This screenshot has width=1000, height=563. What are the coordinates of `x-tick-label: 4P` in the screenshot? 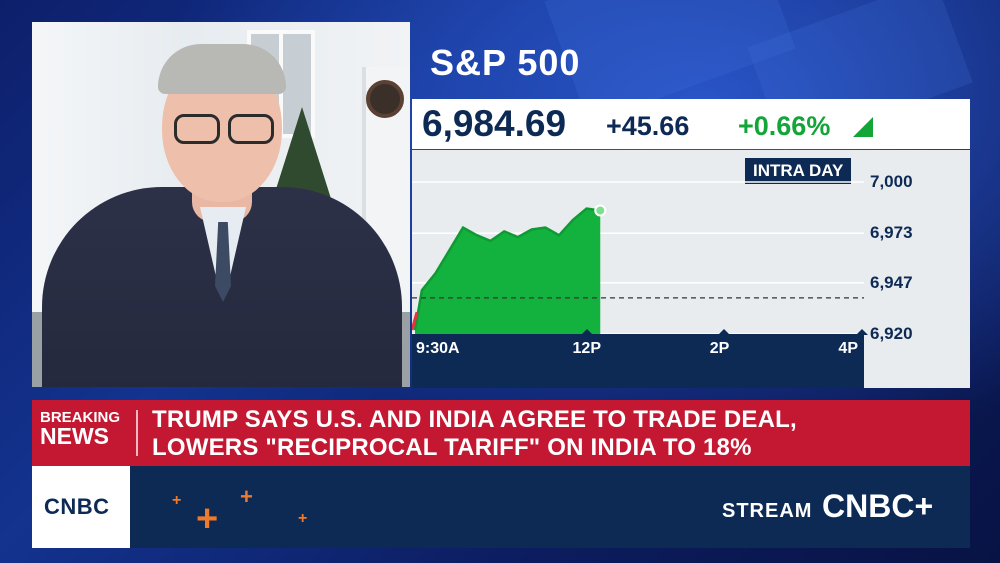 It's located at (848, 348).